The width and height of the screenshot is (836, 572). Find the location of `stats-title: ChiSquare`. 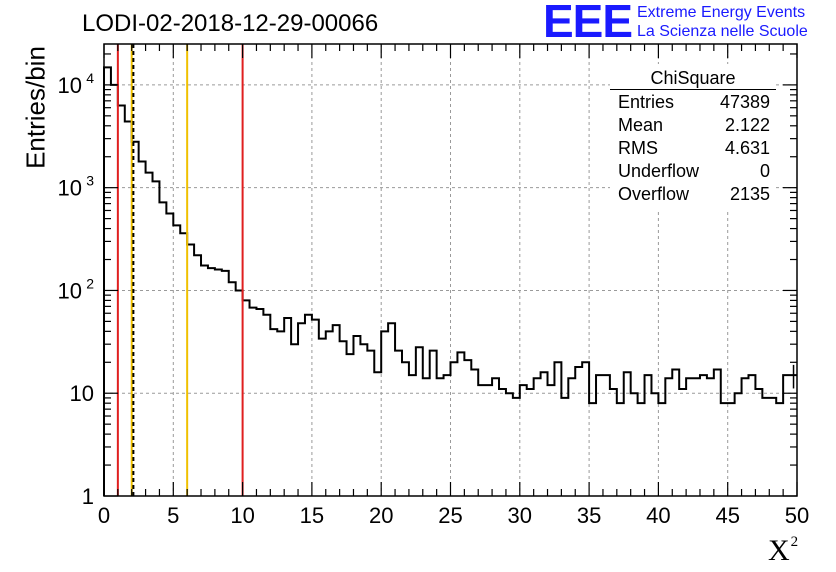

stats-title: ChiSquare is located at coordinates (693, 78).